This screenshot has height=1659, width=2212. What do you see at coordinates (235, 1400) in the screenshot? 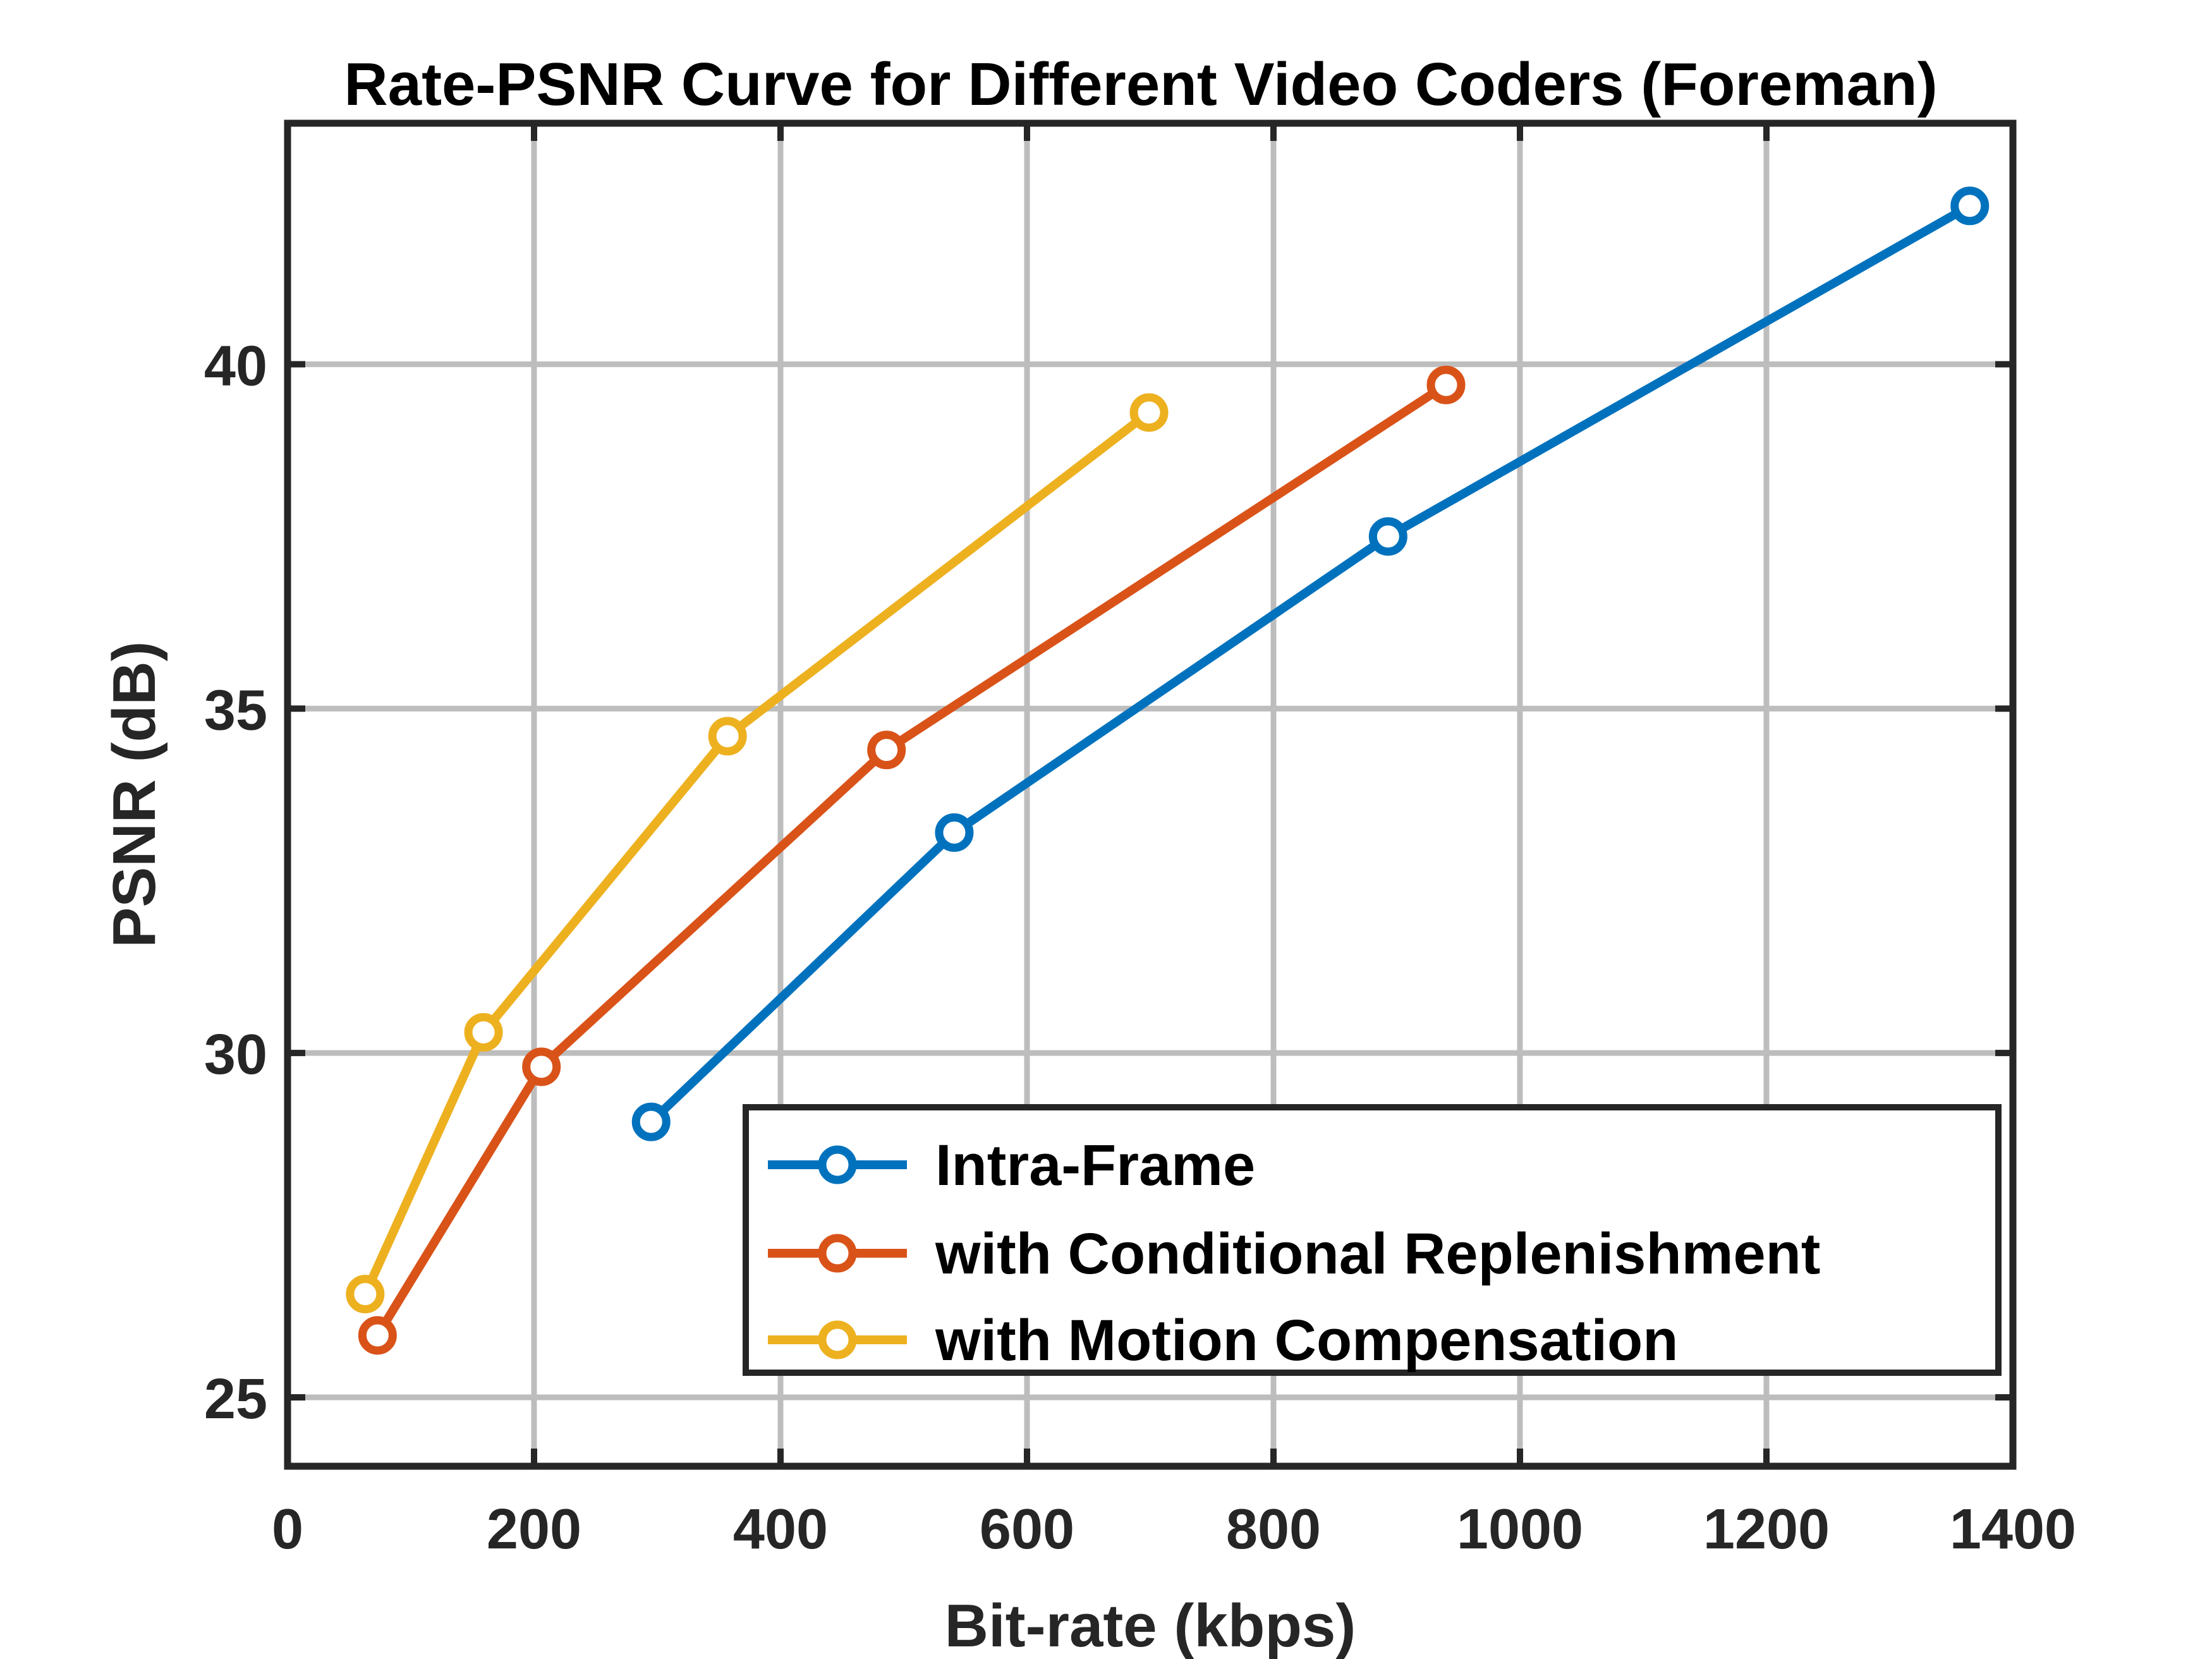
I see `y-tick-label: 25` at bounding box center [235, 1400].